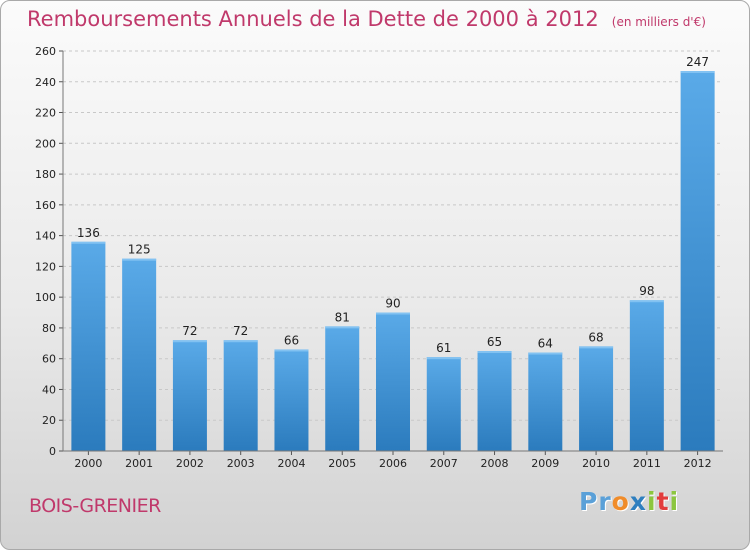 Image resolution: width=750 pixels, height=550 pixels. Describe the element at coordinates (88, 463) in the screenshot. I see `x-tick-label: 2000` at that location.